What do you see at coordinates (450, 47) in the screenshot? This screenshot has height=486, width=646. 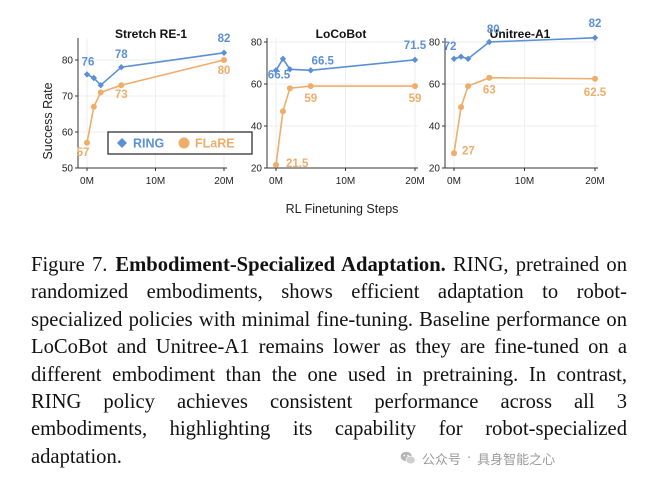 I see `data-label: 72` at bounding box center [450, 47].